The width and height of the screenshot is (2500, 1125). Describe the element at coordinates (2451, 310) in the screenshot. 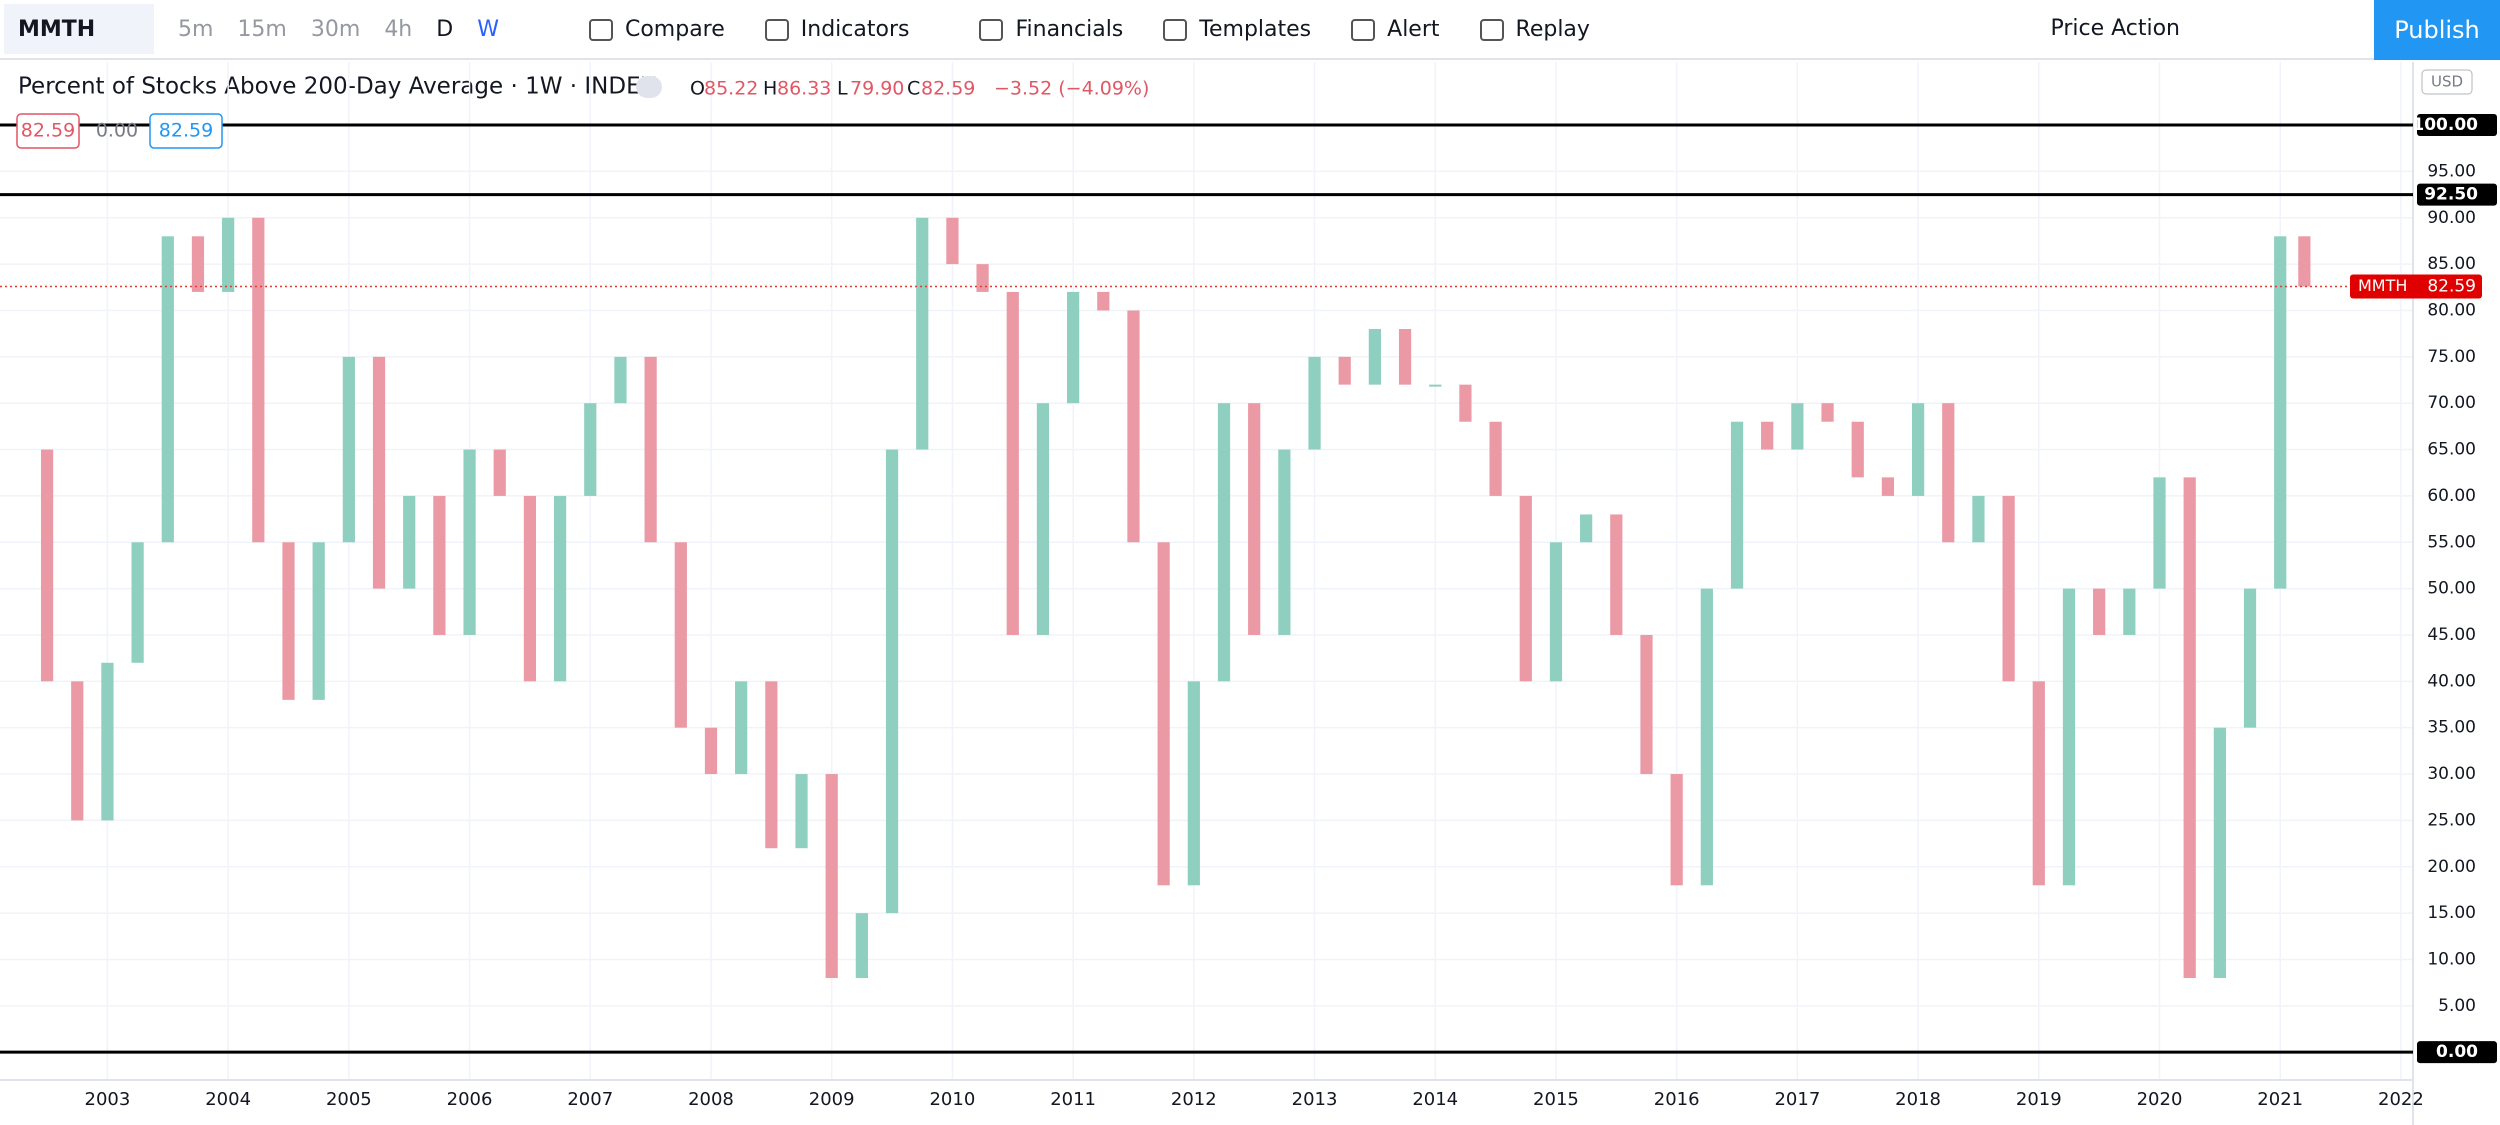

I see `y-tick-label: 80.00` at that location.